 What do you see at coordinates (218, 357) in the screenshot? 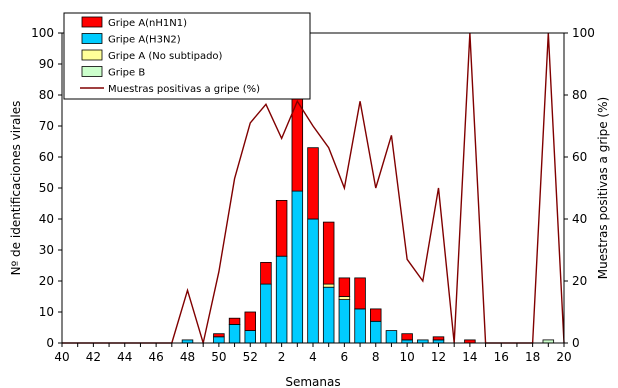
I see `x-tick-label: 50` at bounding box center [218, 357].